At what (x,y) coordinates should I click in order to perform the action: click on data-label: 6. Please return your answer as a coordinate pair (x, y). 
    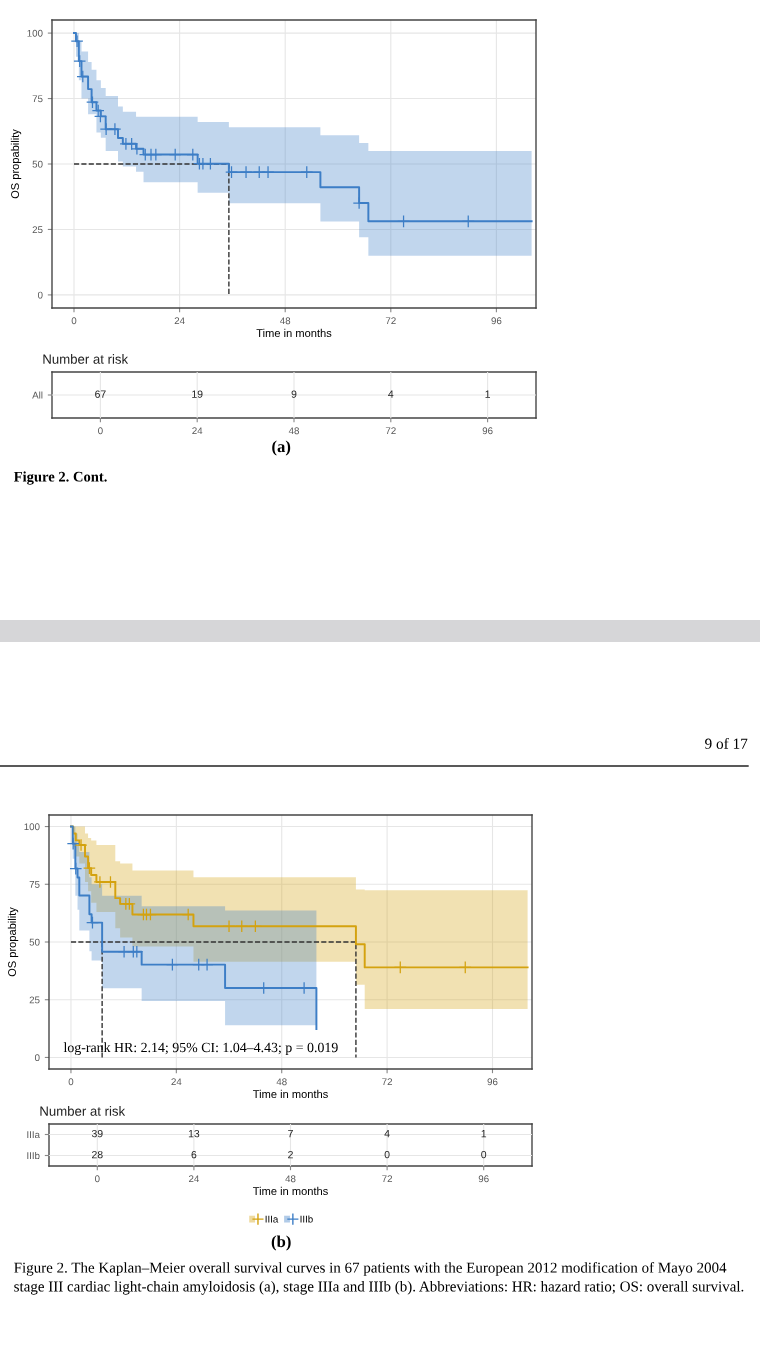
    Looking at the image, I should click on (194, 1154).